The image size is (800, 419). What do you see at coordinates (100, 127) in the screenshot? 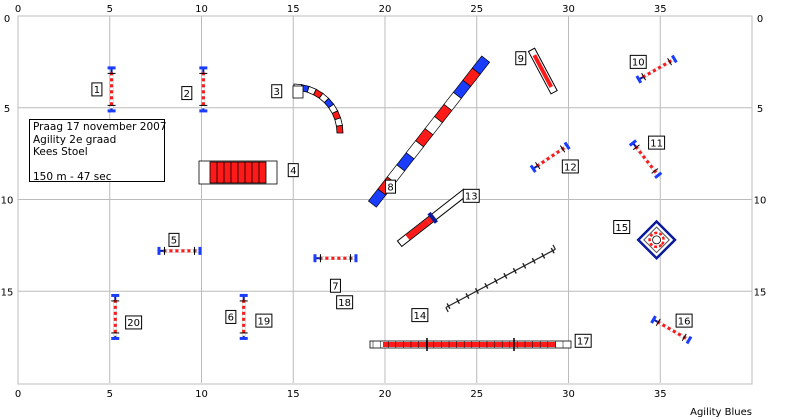
I see `info-location-date: Praag 17 november 2007` at bounding box center [100, 127].